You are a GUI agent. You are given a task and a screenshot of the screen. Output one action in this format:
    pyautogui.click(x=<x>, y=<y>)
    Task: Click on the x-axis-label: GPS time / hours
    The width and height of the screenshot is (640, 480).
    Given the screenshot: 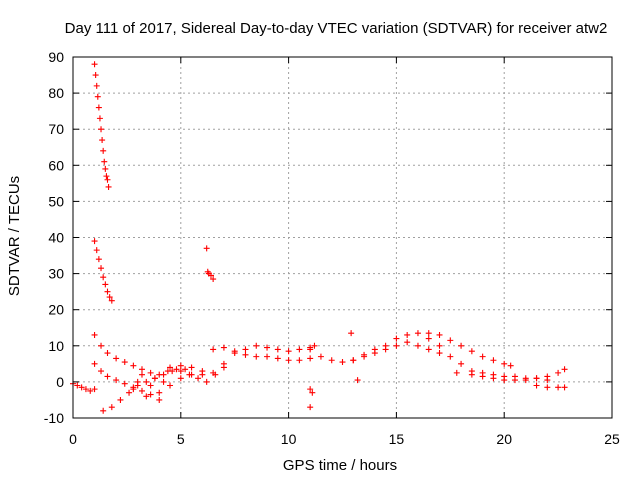 What is the action you would take?
    pyautogui.click(x=340, y=465)
    